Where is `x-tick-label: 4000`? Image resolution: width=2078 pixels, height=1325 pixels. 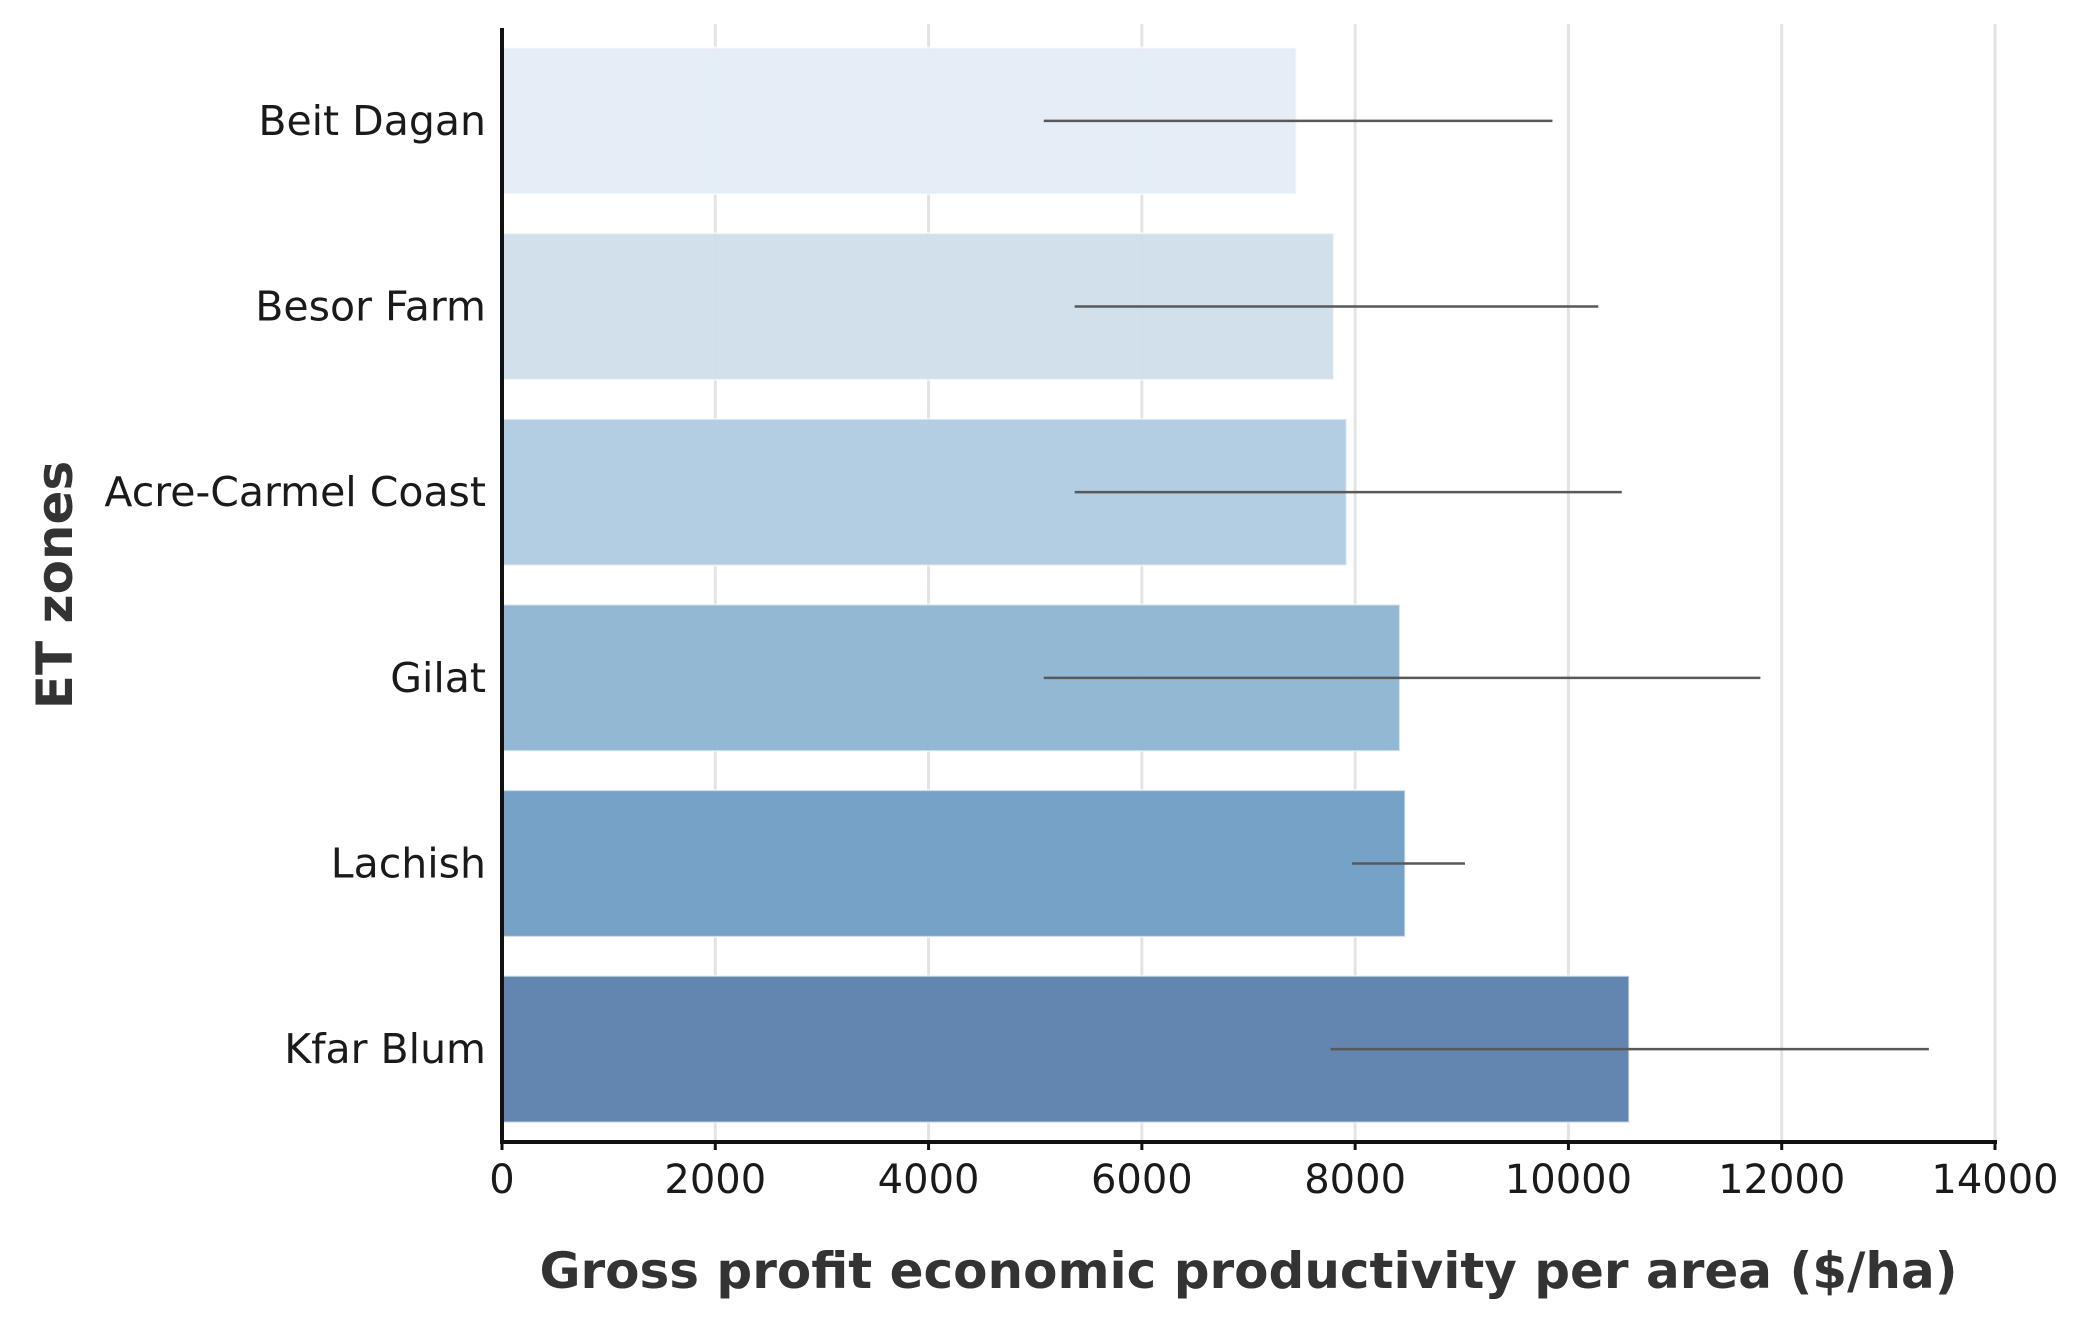 x-tick-label: 4000 is located at coordinates (929, 1180).